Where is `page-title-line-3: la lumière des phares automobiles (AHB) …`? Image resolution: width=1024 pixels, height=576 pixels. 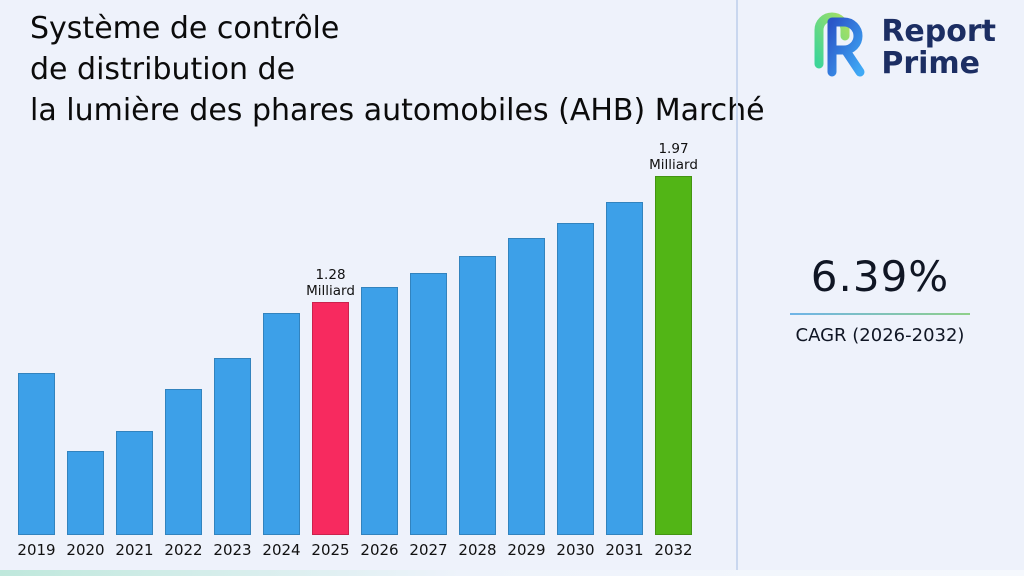
page-title-line-3: la lumière des phares automobiles (AHB) … is located at coordinates (397, 110).